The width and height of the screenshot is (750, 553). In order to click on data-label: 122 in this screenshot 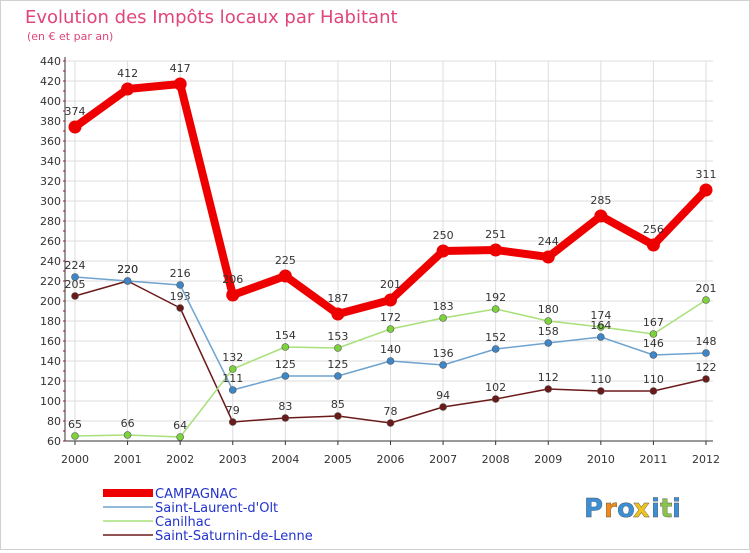, I will do `click(706, 367)`.